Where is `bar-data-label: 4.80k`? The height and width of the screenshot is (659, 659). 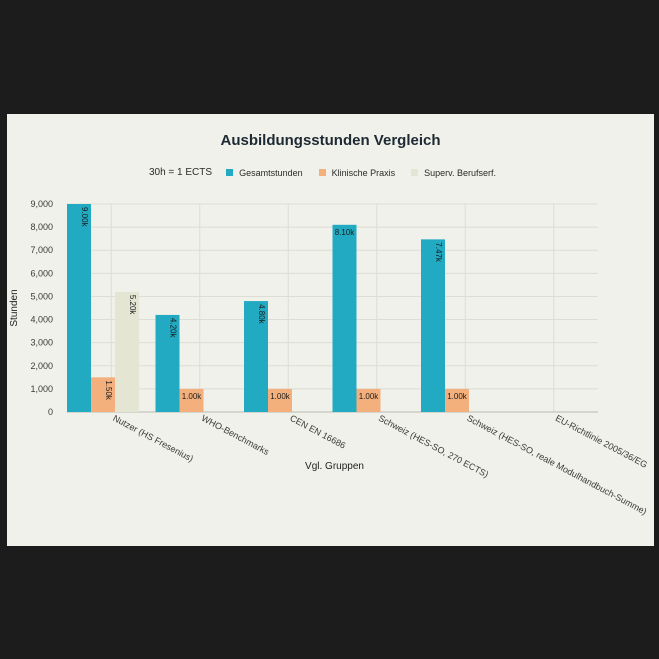 bar-data-label: 4.80k is located at coordinates (261, 314).